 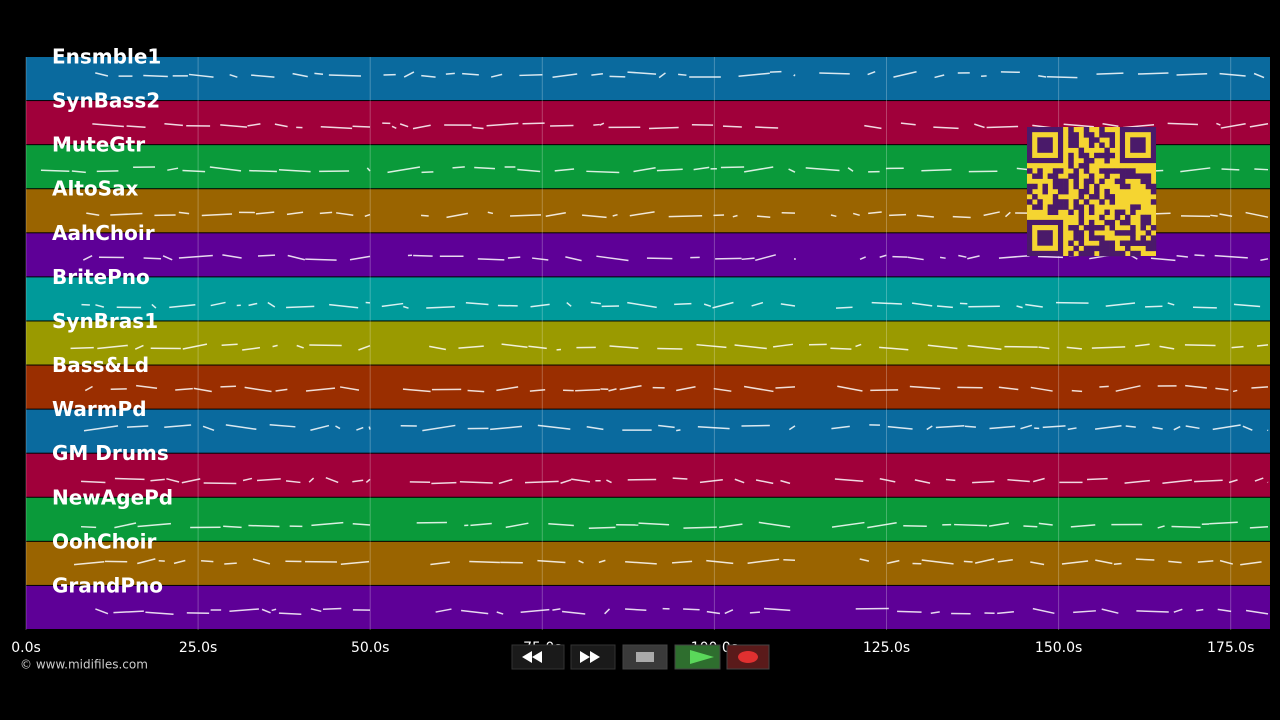 What do you see at coordinates (748, 657) in the screenshot?
I see `record-button` at bounding box center [748, 657].